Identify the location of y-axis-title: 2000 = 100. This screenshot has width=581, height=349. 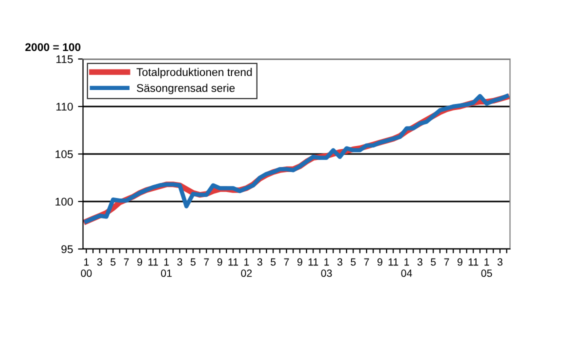
(52, 47).